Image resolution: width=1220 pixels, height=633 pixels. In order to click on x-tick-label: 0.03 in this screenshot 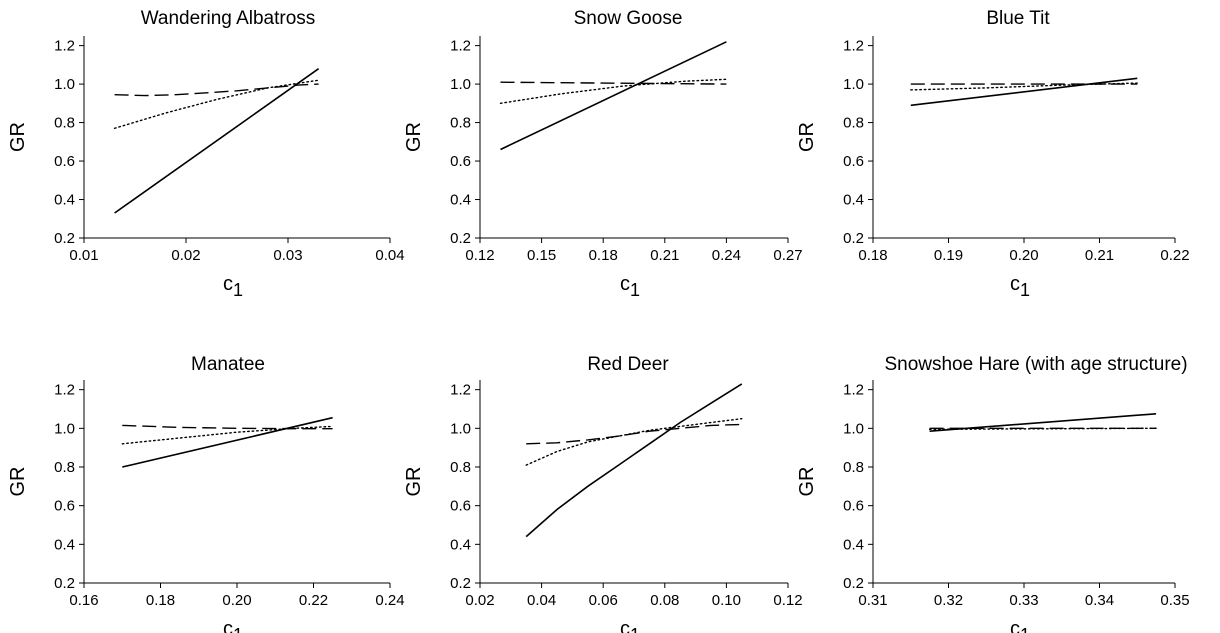, I will do `click(287, 255)`.